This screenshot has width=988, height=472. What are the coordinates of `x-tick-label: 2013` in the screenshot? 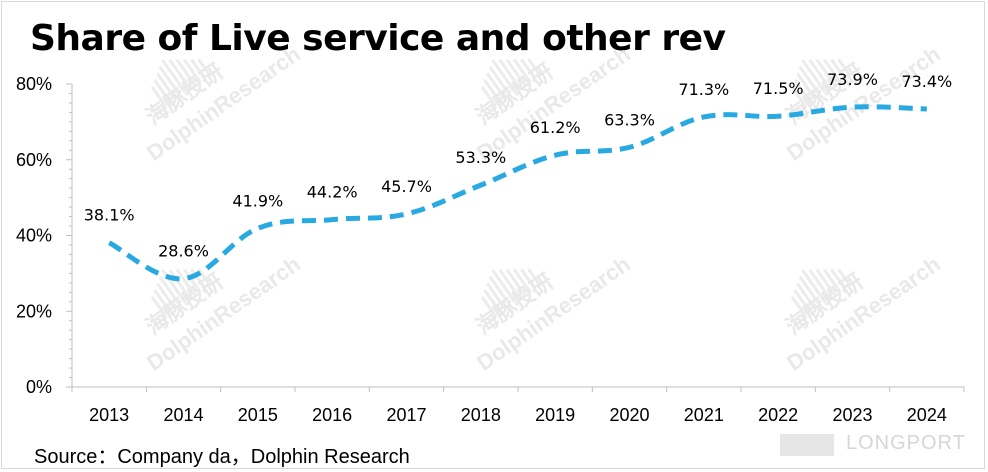 It's located at (109, 415).